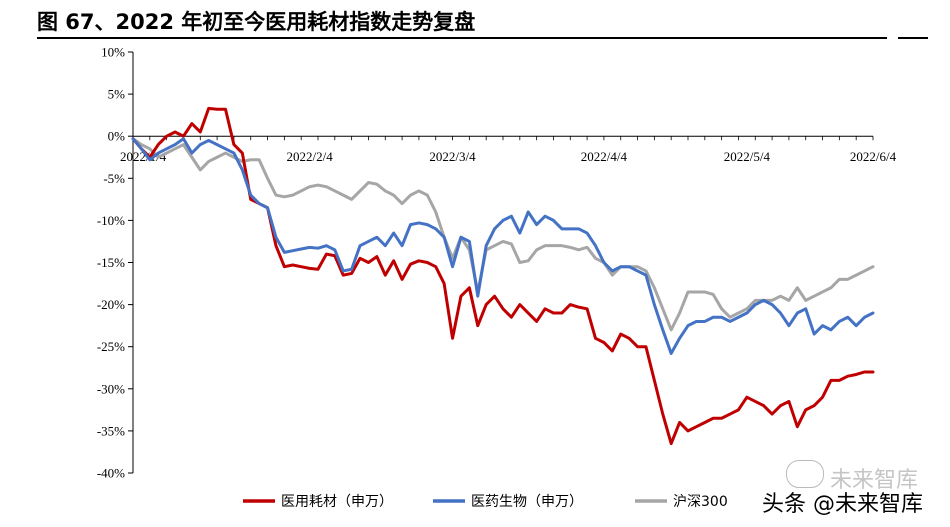 This screenshot has height=527, width=950. Describe the element at coordinates (604, 156) in the screenshot. I see `x-tick-label: 2022/4/4` at that location.